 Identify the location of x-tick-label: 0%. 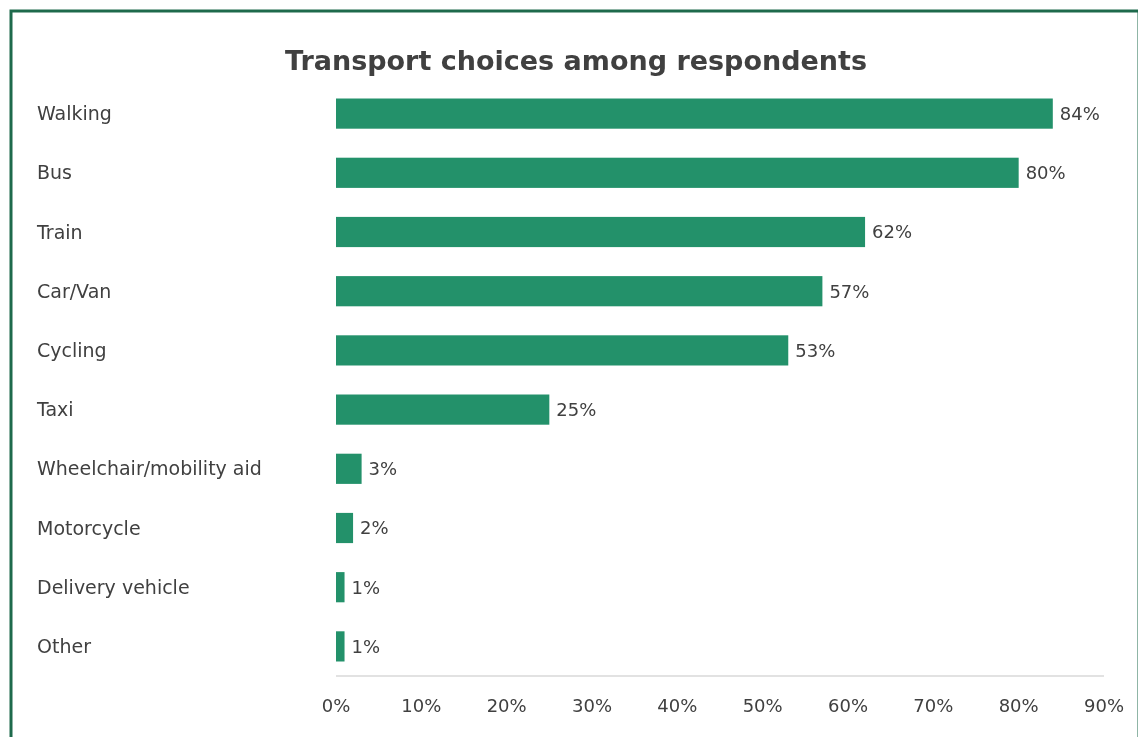
(336, 706).